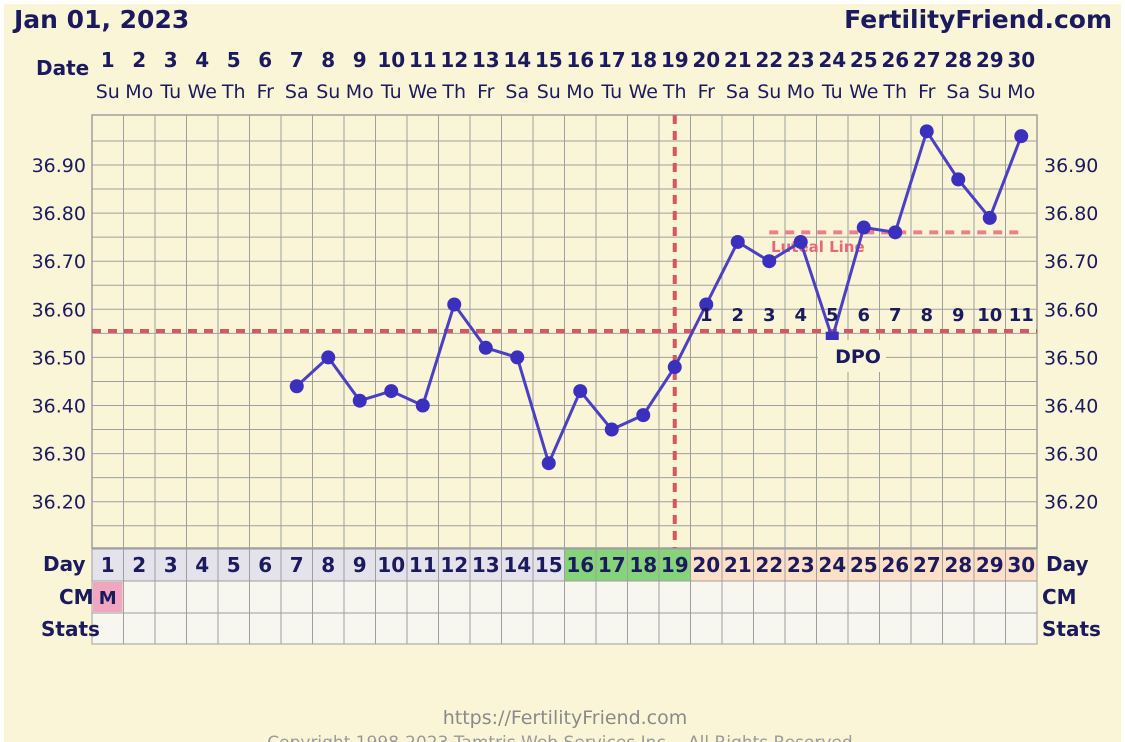 The width and height of the screenshot is (1125, 742). I want to click on dpo-number: 8, so click(926, 315).